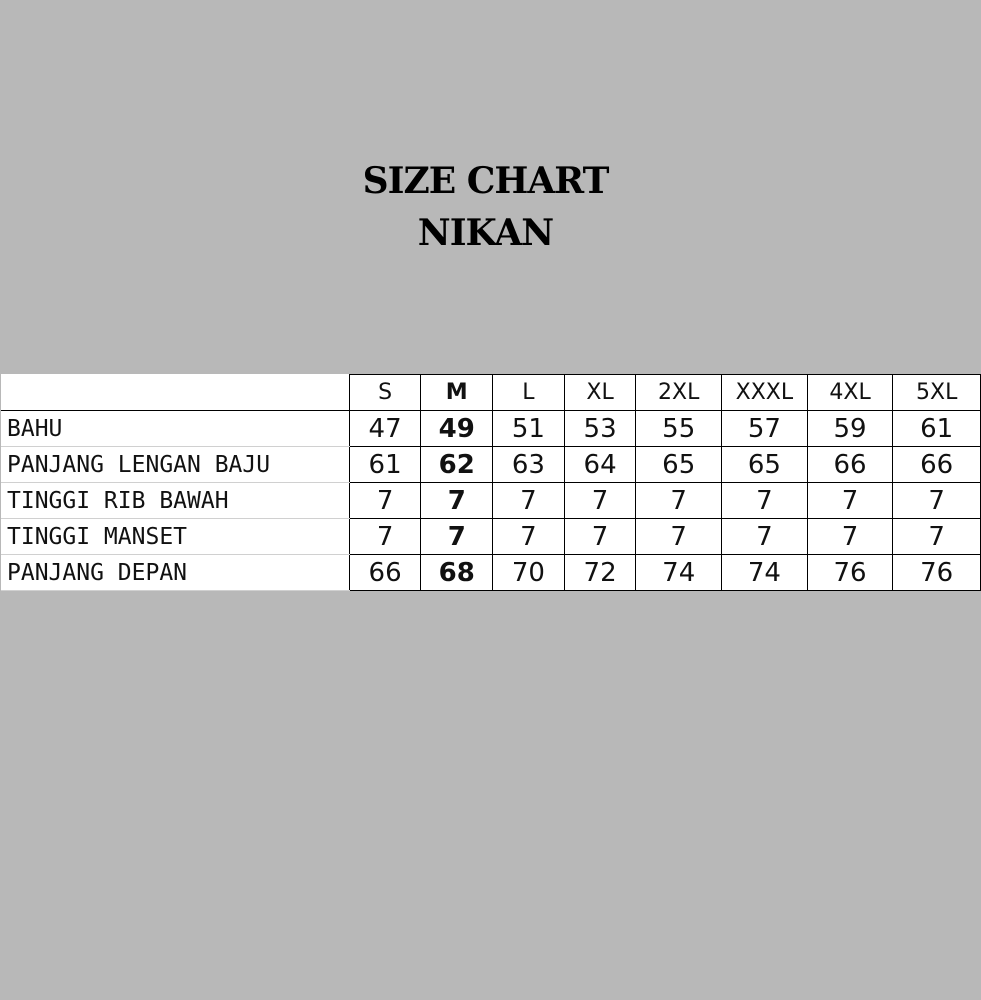 This screenshot has width=981, height=1000. I want to click on table-row: TINGGI MANSET 7 7 7 7 7 7 7 7, so click(491, 536).